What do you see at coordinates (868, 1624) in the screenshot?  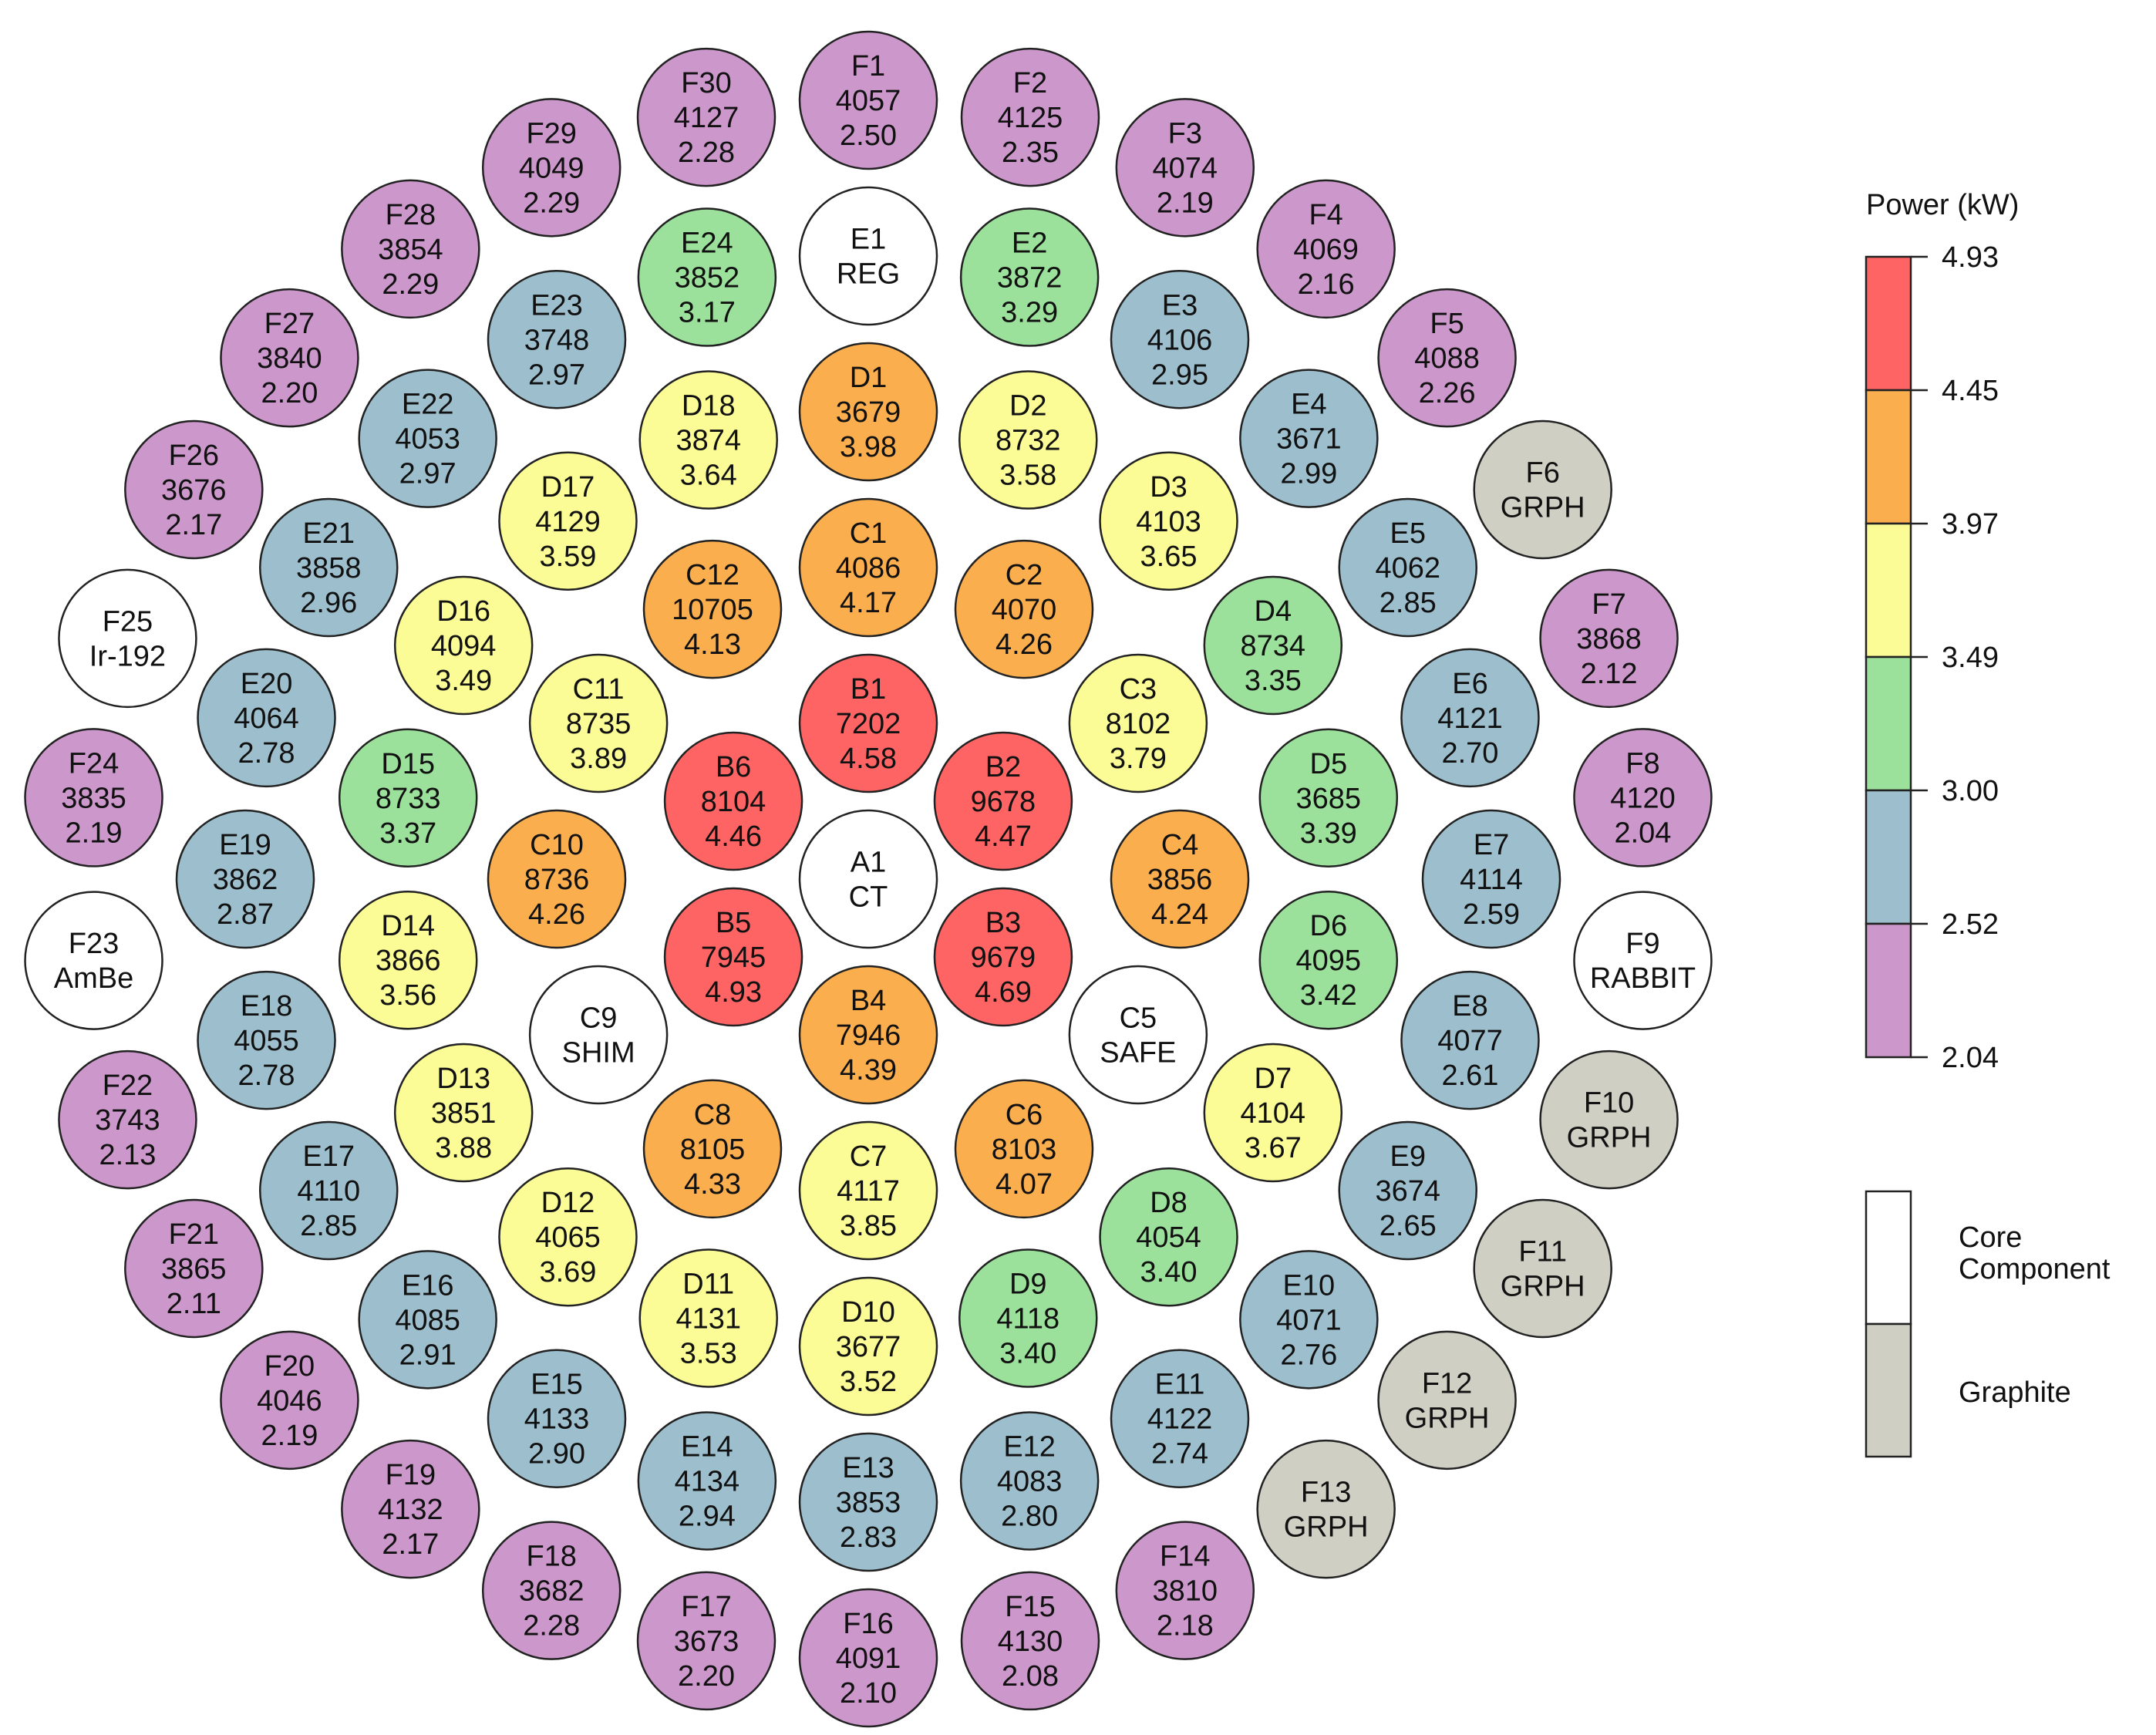 I see `element-id-label: F16` at bounding box center [868, 1624].